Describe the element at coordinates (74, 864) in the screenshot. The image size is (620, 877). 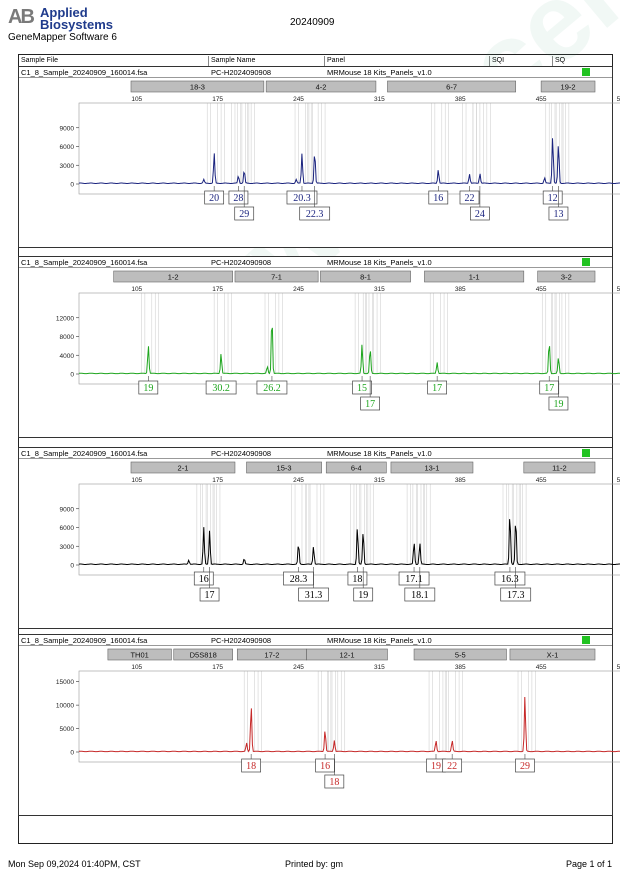
I see `print-date: Mon Sep 09,2024 01:40PM, CST` at that location.